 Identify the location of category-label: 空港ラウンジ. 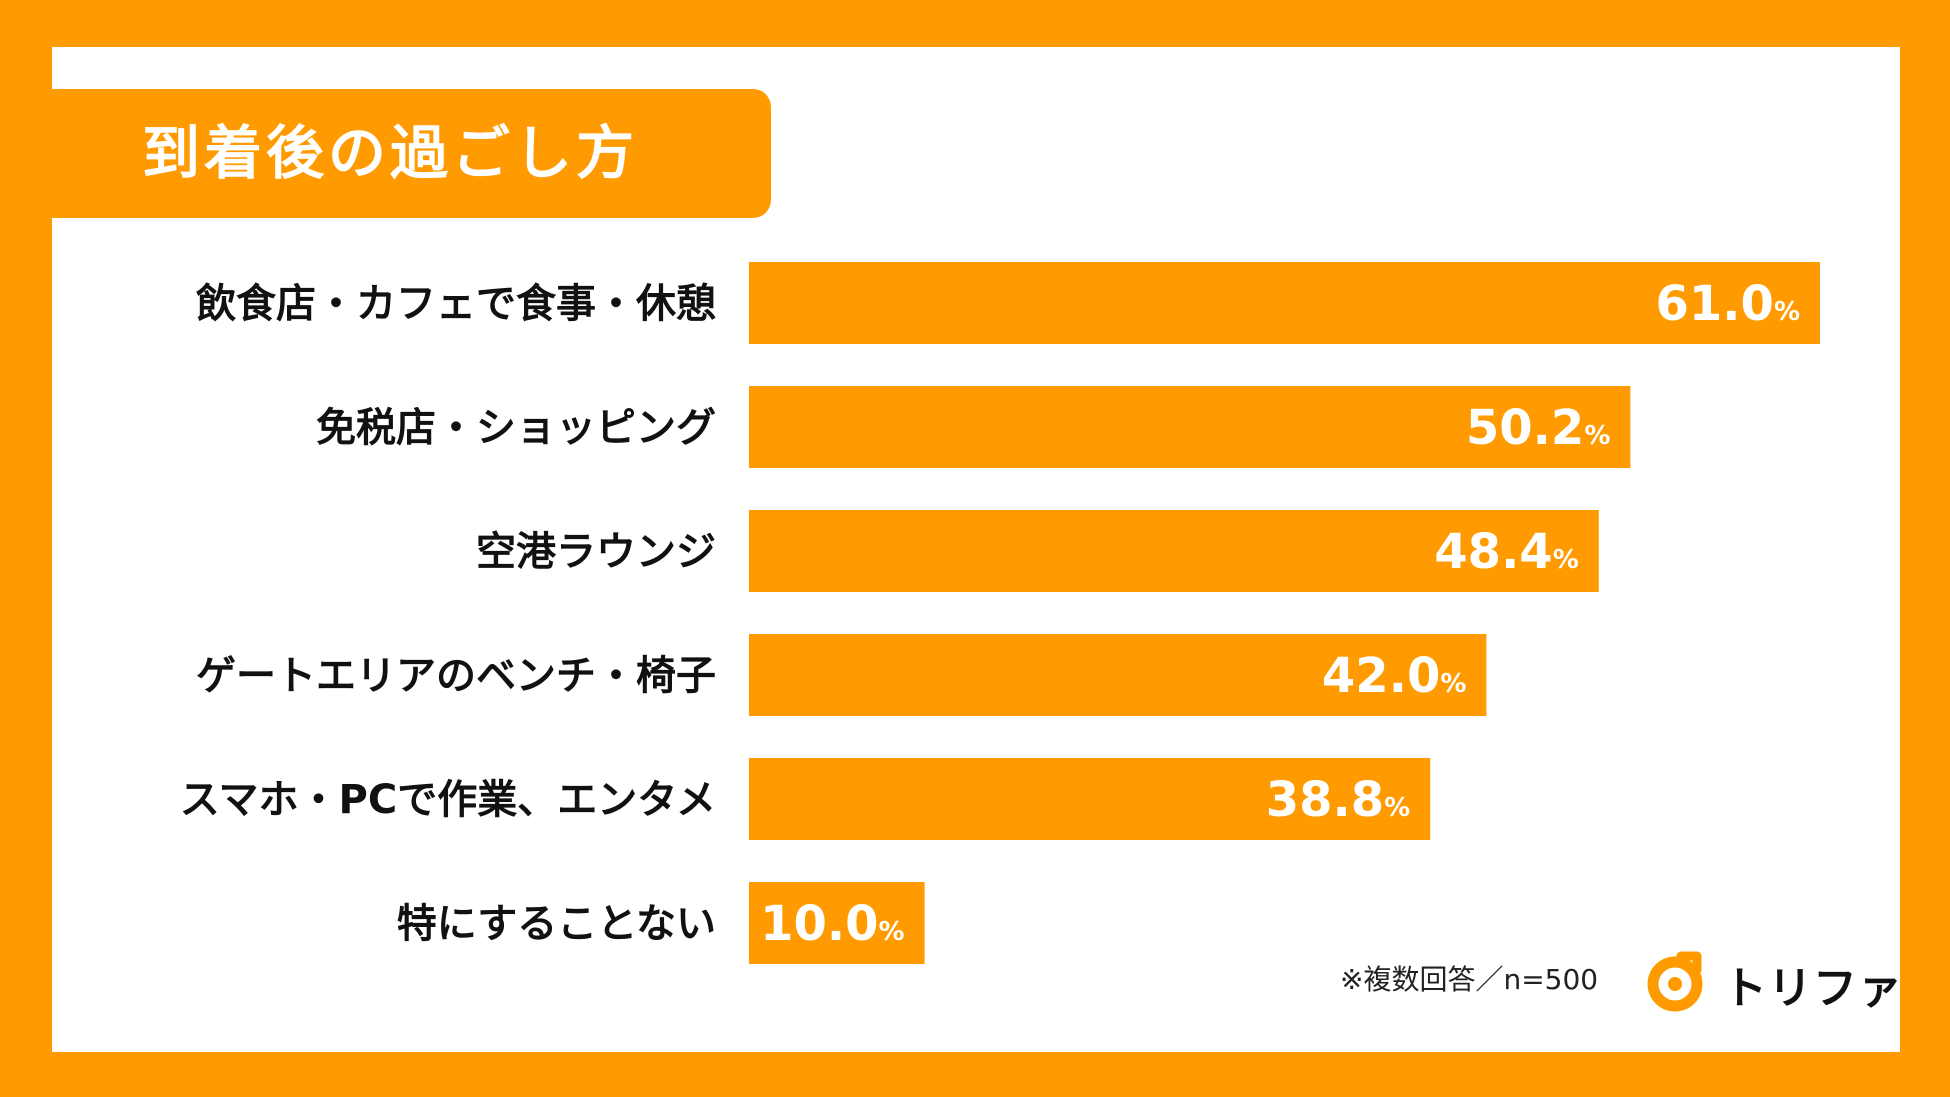
(596, 552).